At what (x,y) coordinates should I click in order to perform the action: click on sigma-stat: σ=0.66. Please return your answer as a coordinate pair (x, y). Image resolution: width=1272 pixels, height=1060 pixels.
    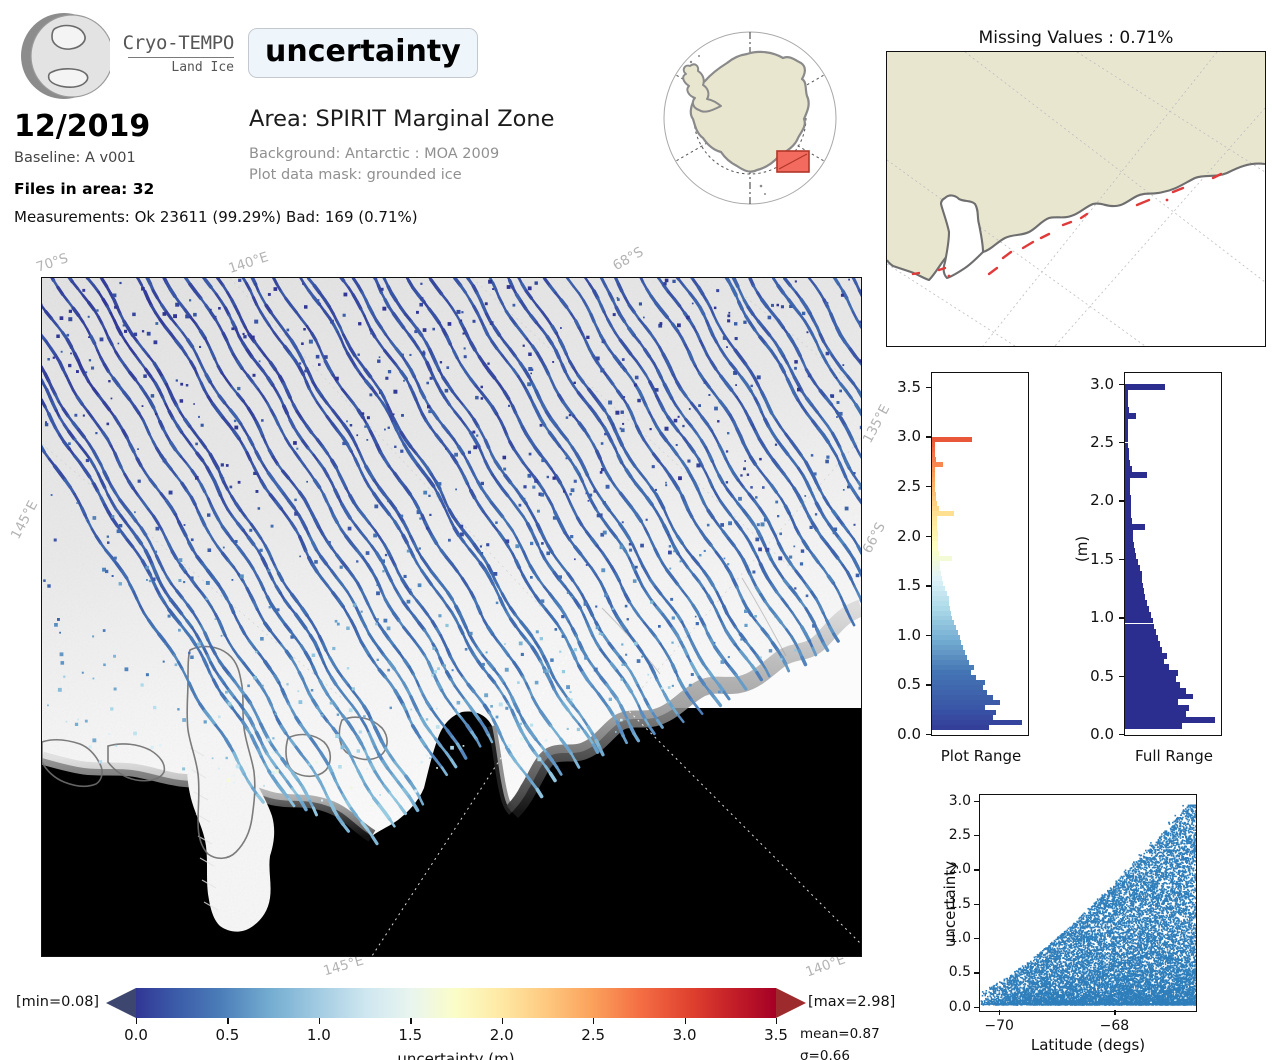
    Looking at the image, I should click on (825, 1054).